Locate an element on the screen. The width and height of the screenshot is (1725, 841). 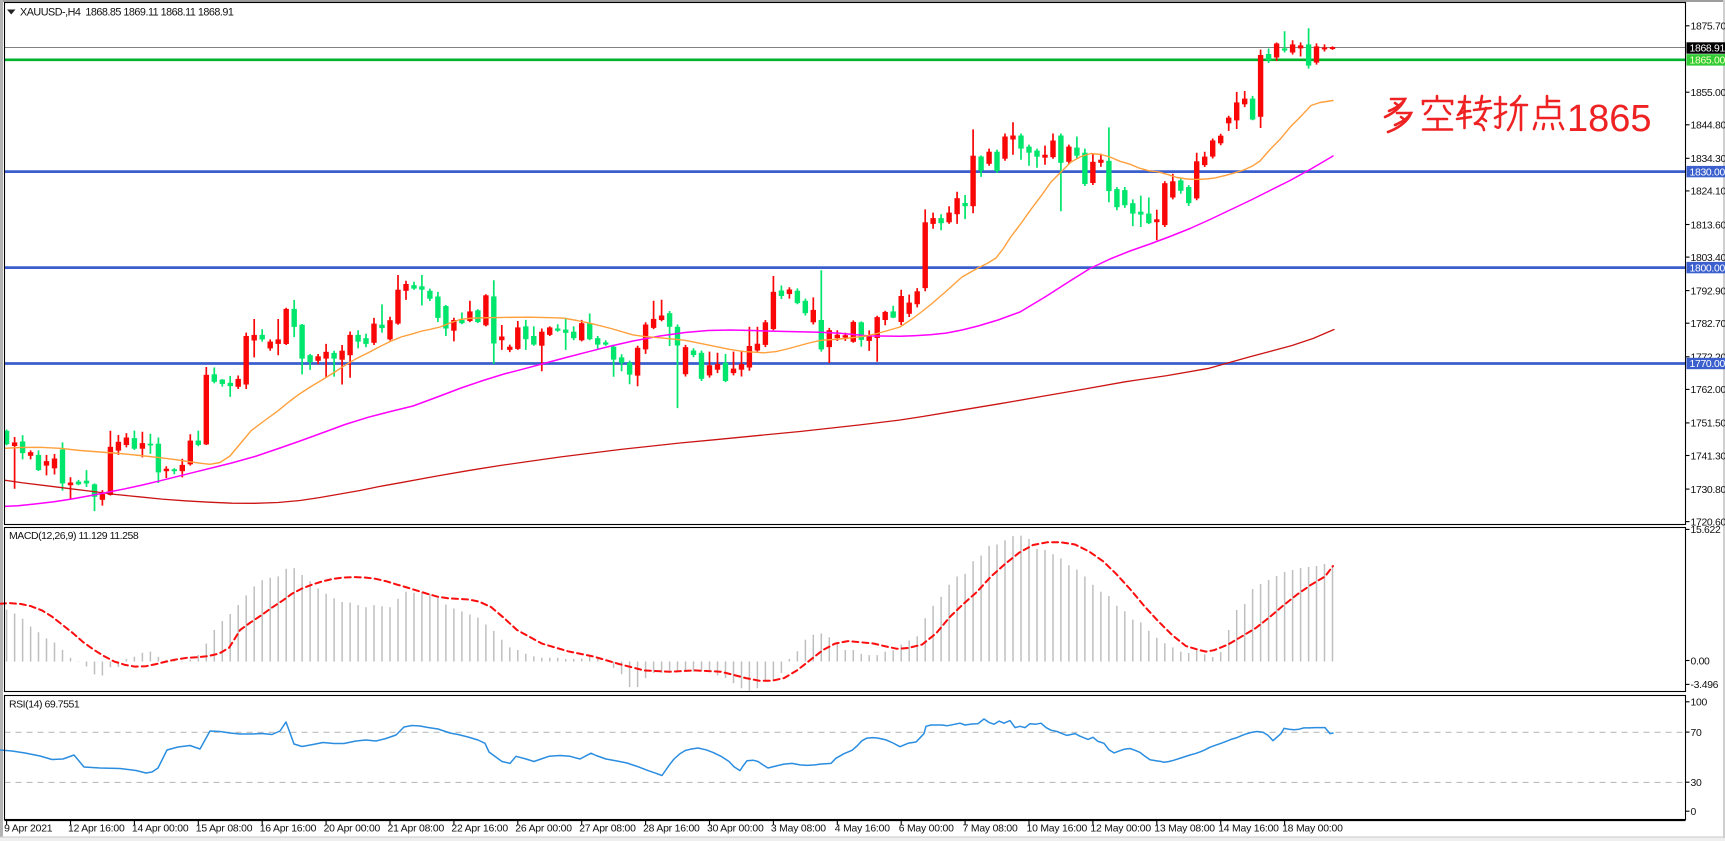
svg-text: 1844.80 is located at coordinates (1708, 126).